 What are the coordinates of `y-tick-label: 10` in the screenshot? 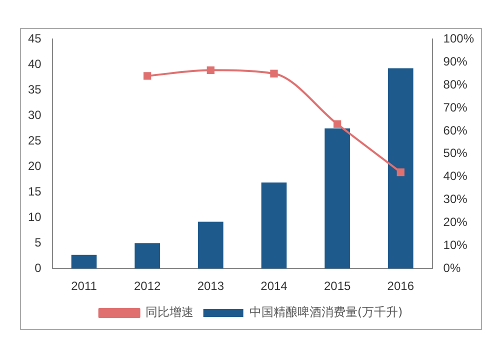 It's located at (35, 217).